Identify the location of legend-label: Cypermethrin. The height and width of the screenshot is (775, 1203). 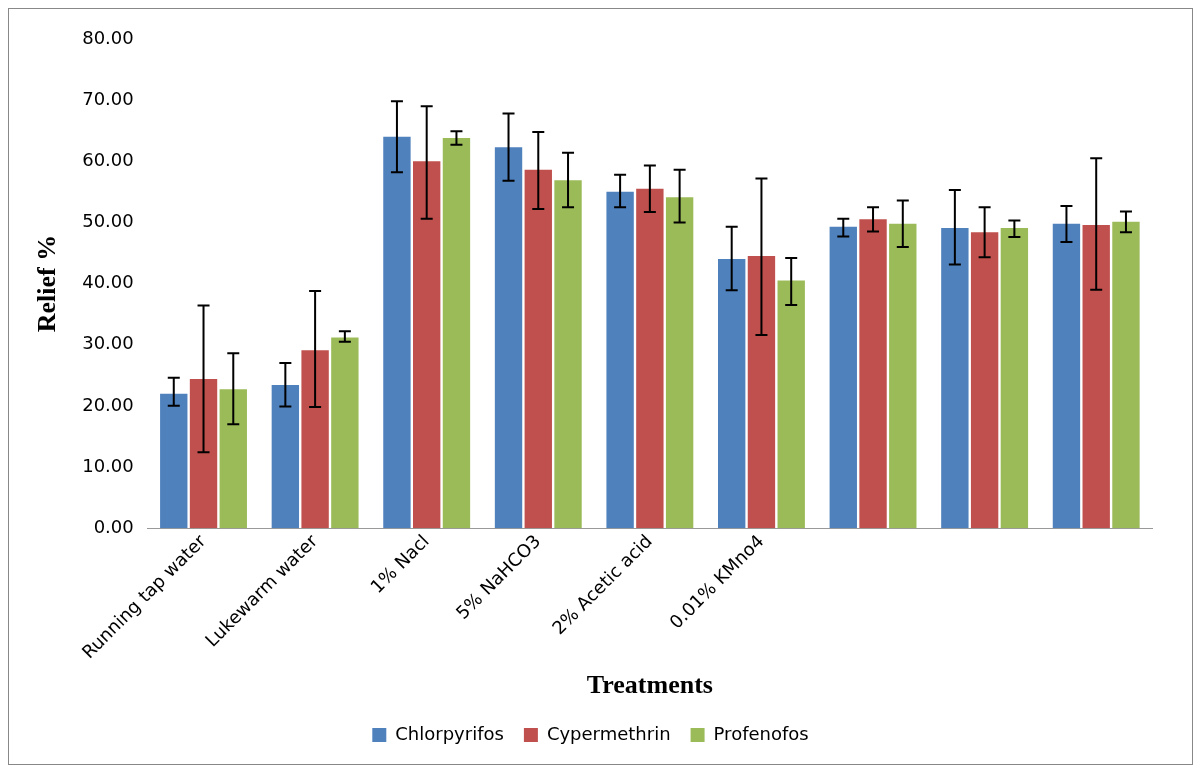
(608, 733).